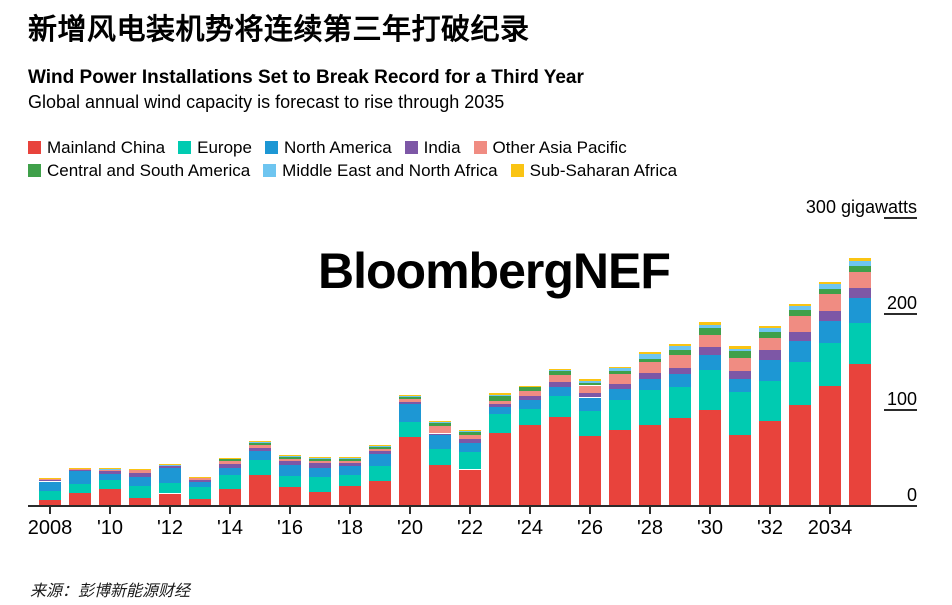 This screenshot has height=605, width=952. I want to click on bar-segment-india-2018, so click(350, 464).